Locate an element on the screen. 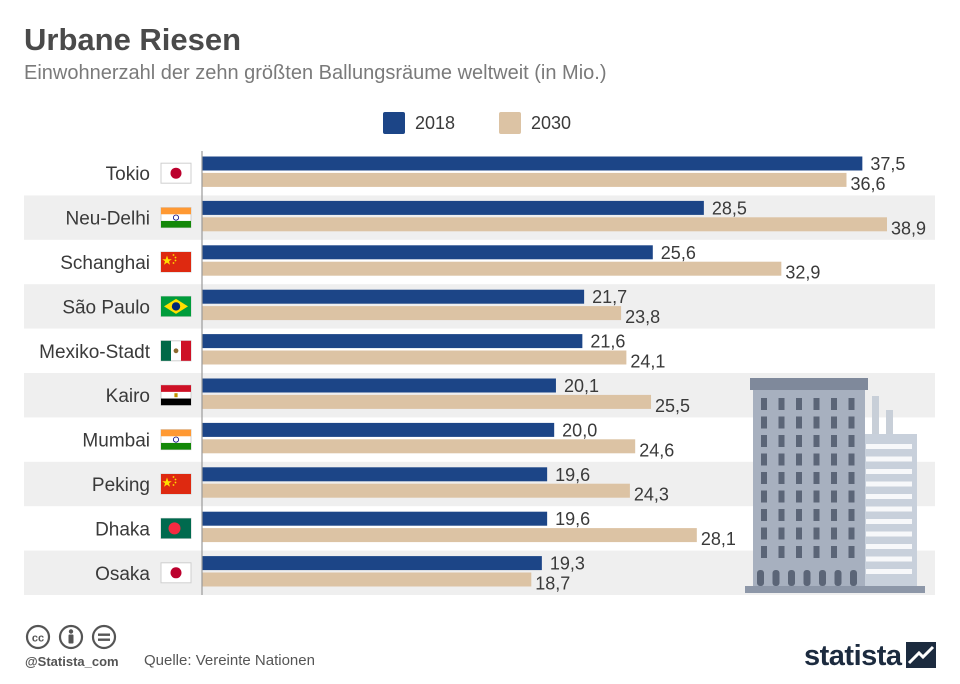 This screenshot has height=684, width=960. category-label: Peking is located at coordinates (121, 485).